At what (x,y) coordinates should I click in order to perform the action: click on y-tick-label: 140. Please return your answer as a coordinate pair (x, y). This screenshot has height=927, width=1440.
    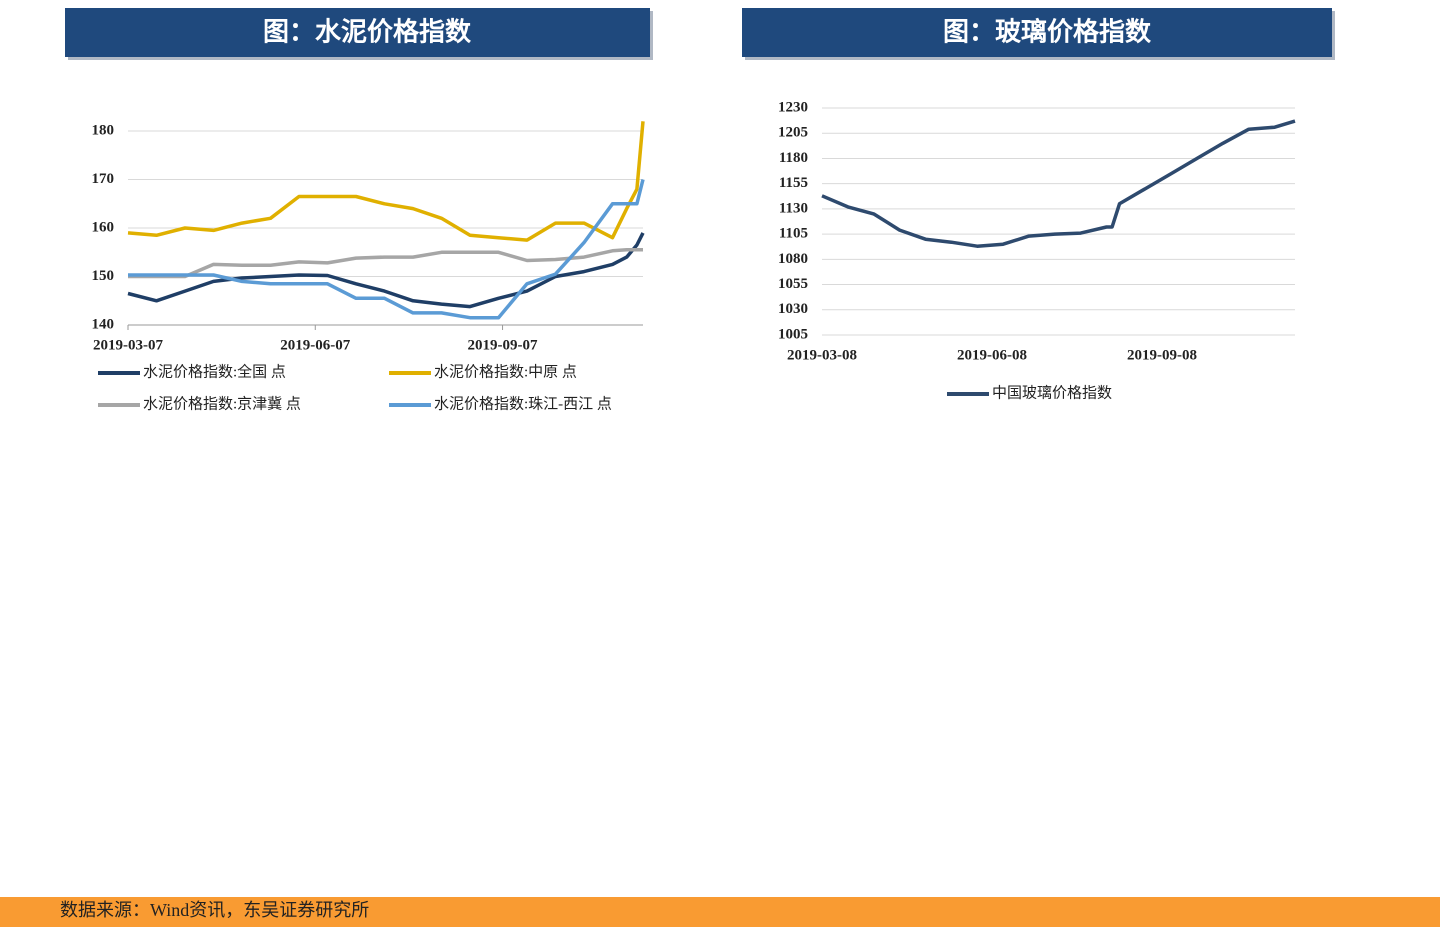
    Looking at the image, I should click on (103, 324).